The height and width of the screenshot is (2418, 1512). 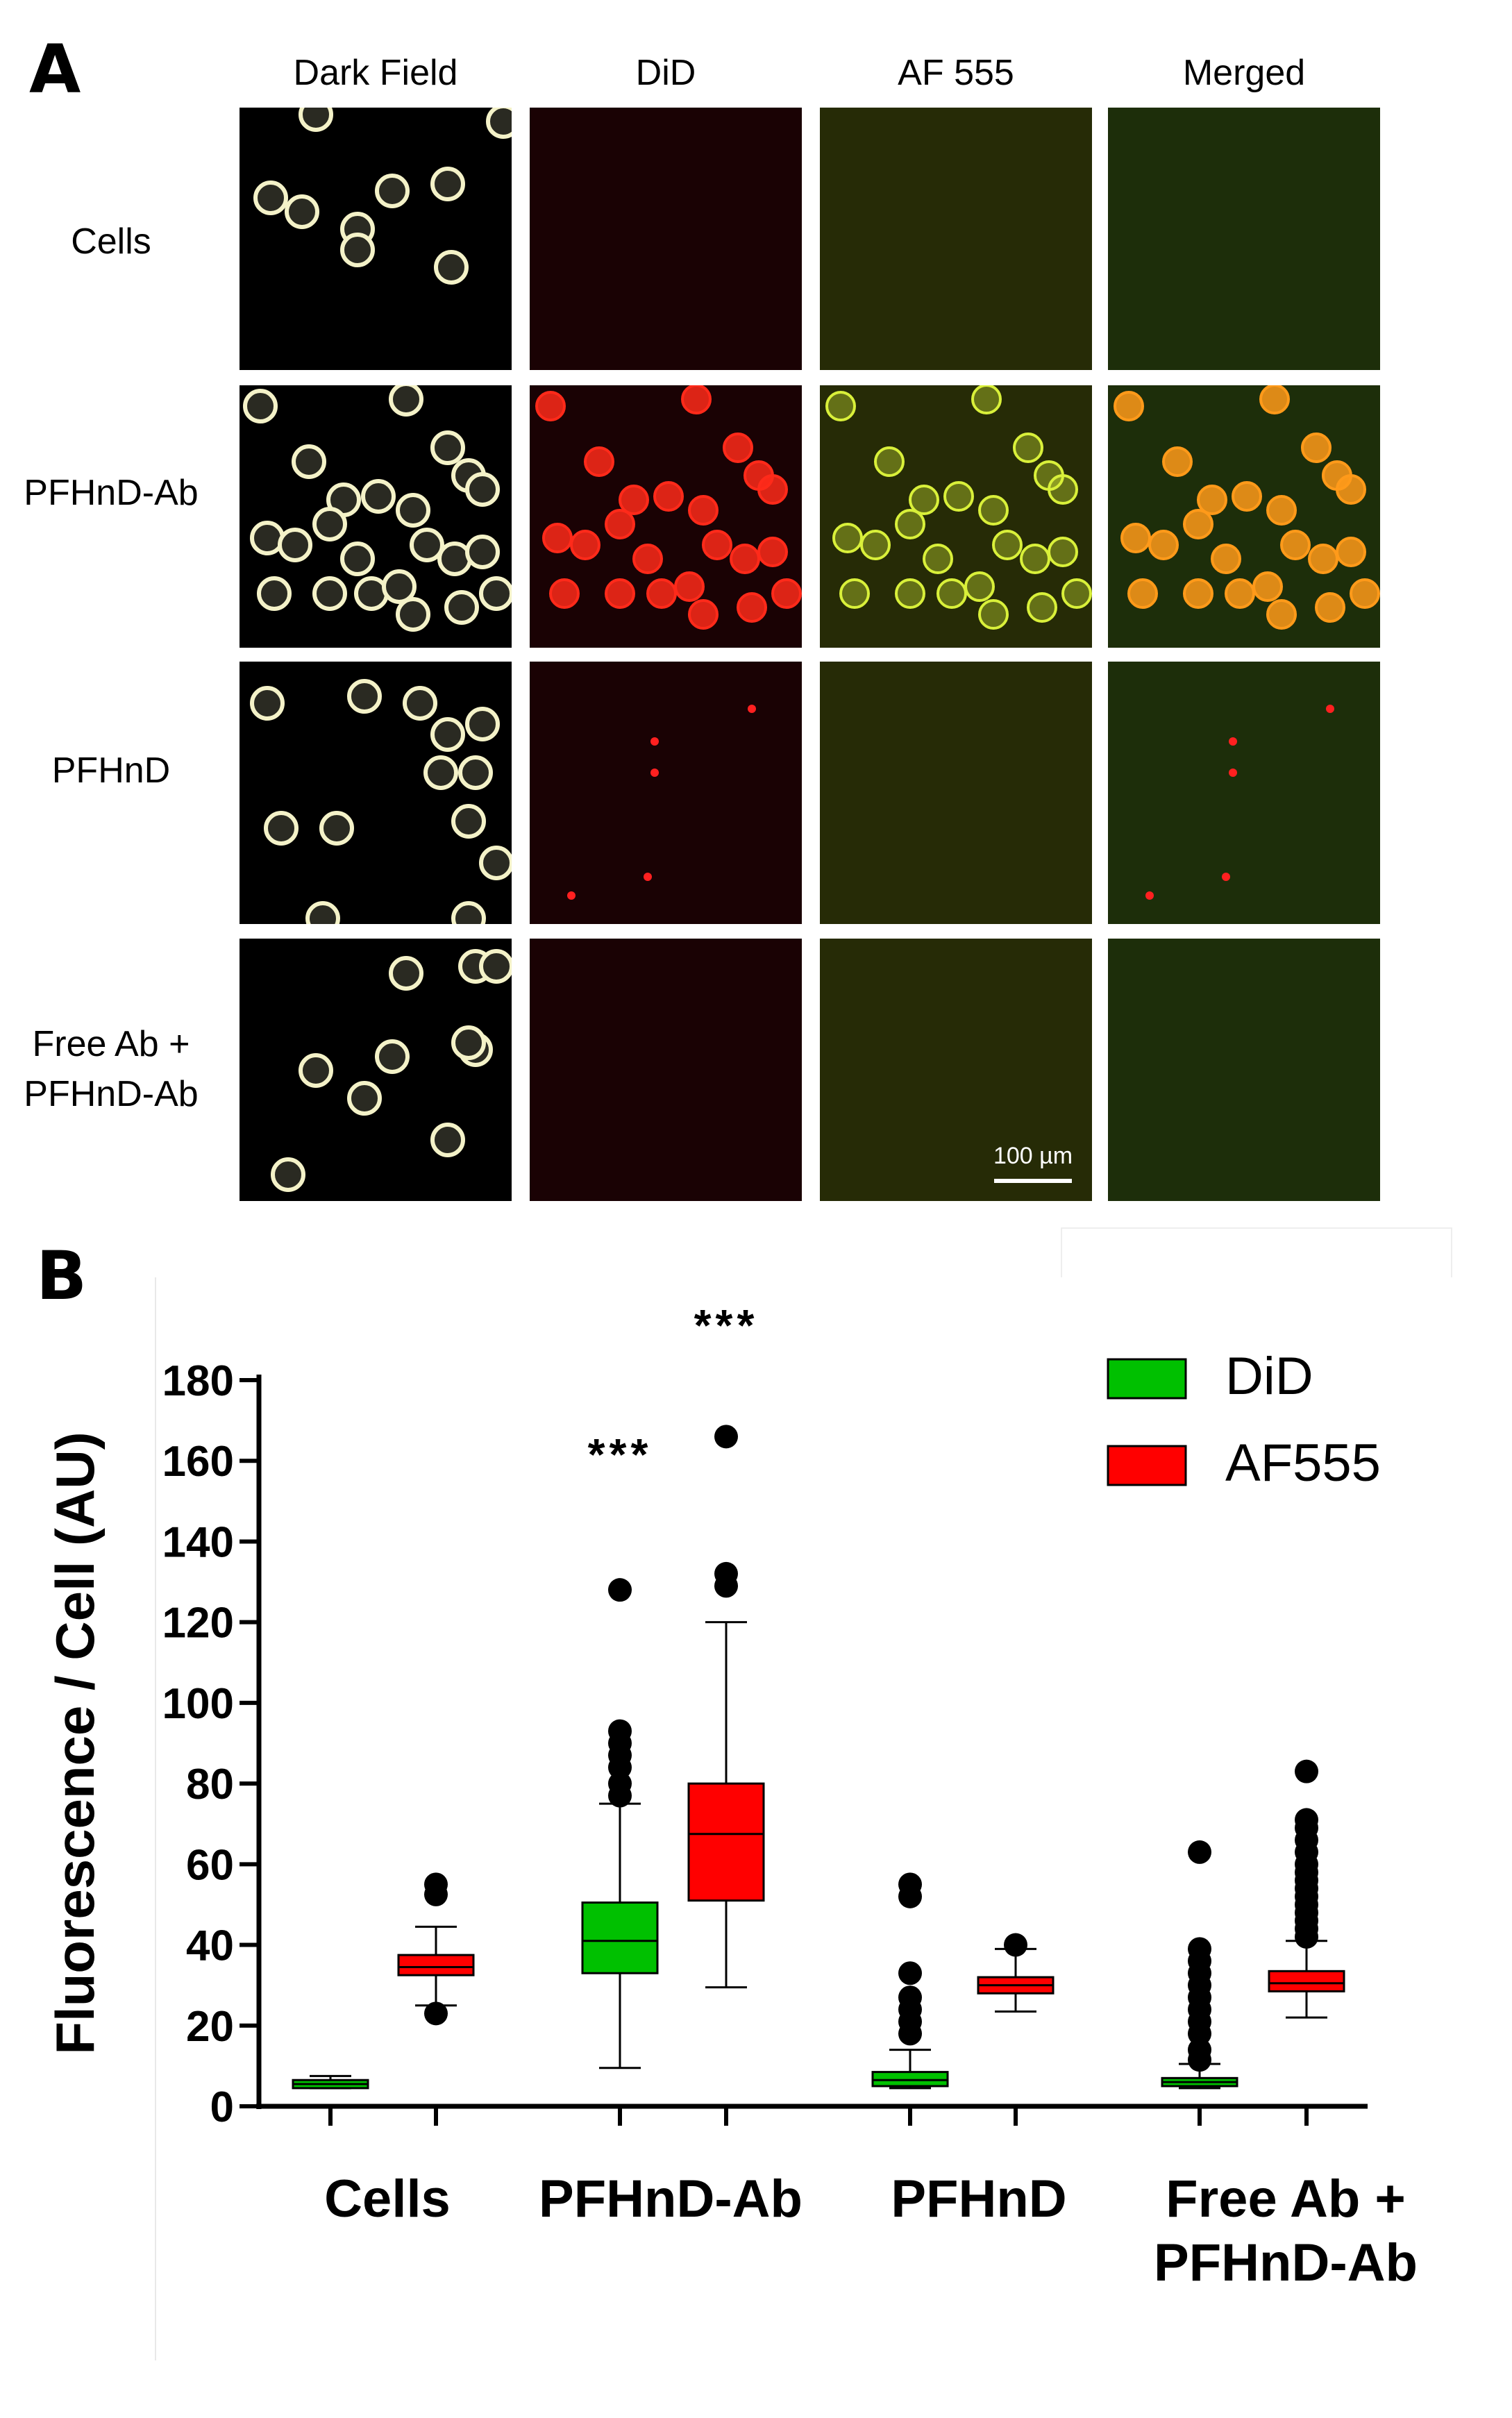 What do you see at coordinates (376, 1070) in the screenshot?
I see `micrograph-r4-c1` at bounding box center [376, 1070].